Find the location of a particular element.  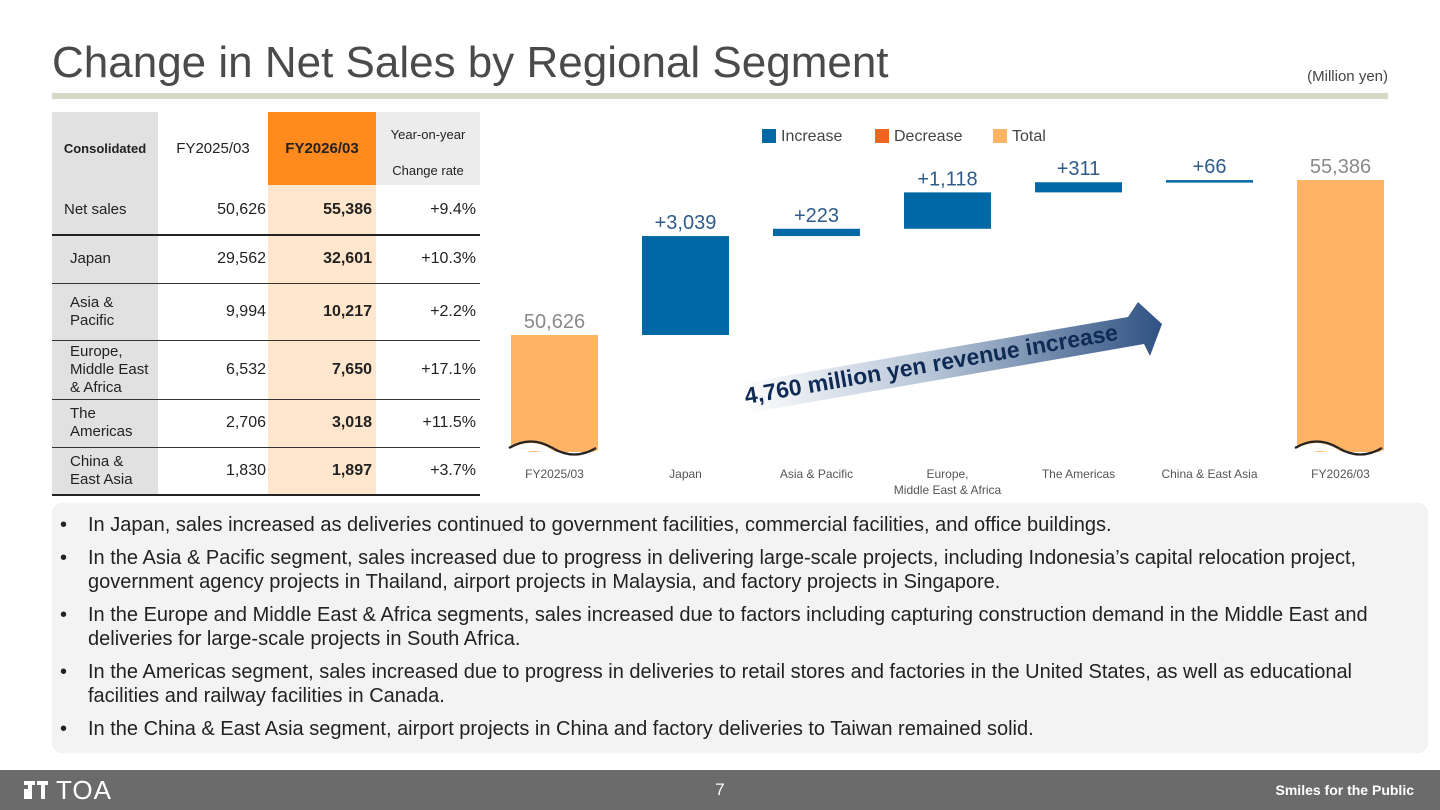

header-change-rate: Change rate is located at coordinates (428, 170).